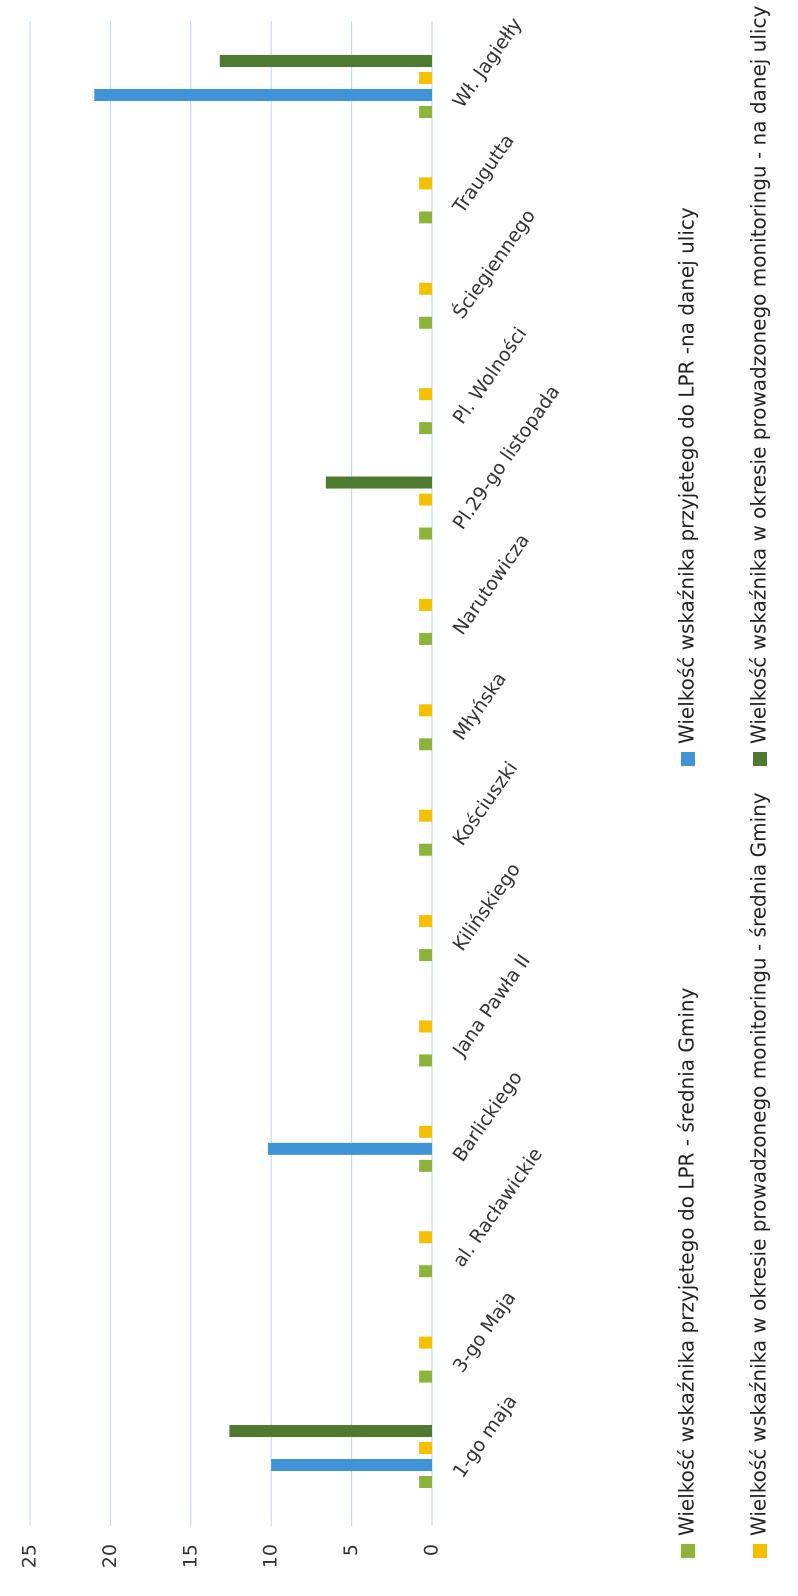  I want to click on x-tick-label: Wł. Jagiełły, so click(488, 63).